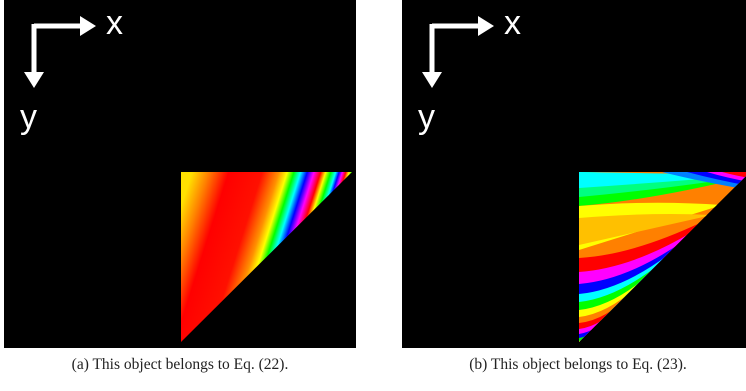 The height and width of the screenshot is (391, 746). I want to click on x-axis-label-a: x, so click(114, 23).